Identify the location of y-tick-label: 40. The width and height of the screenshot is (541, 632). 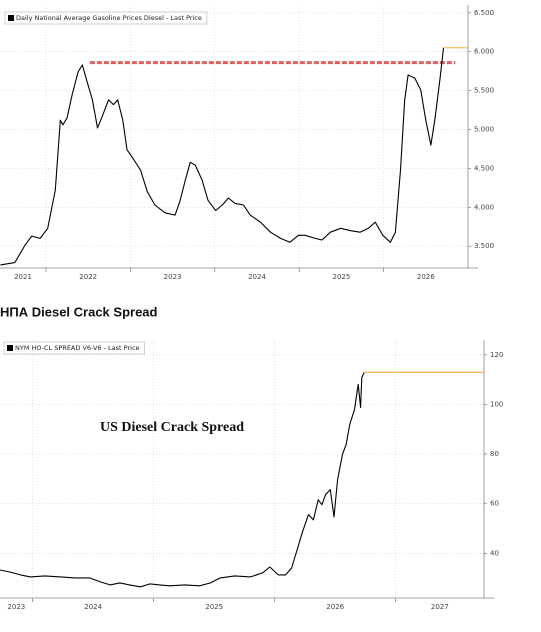
(494, 553).